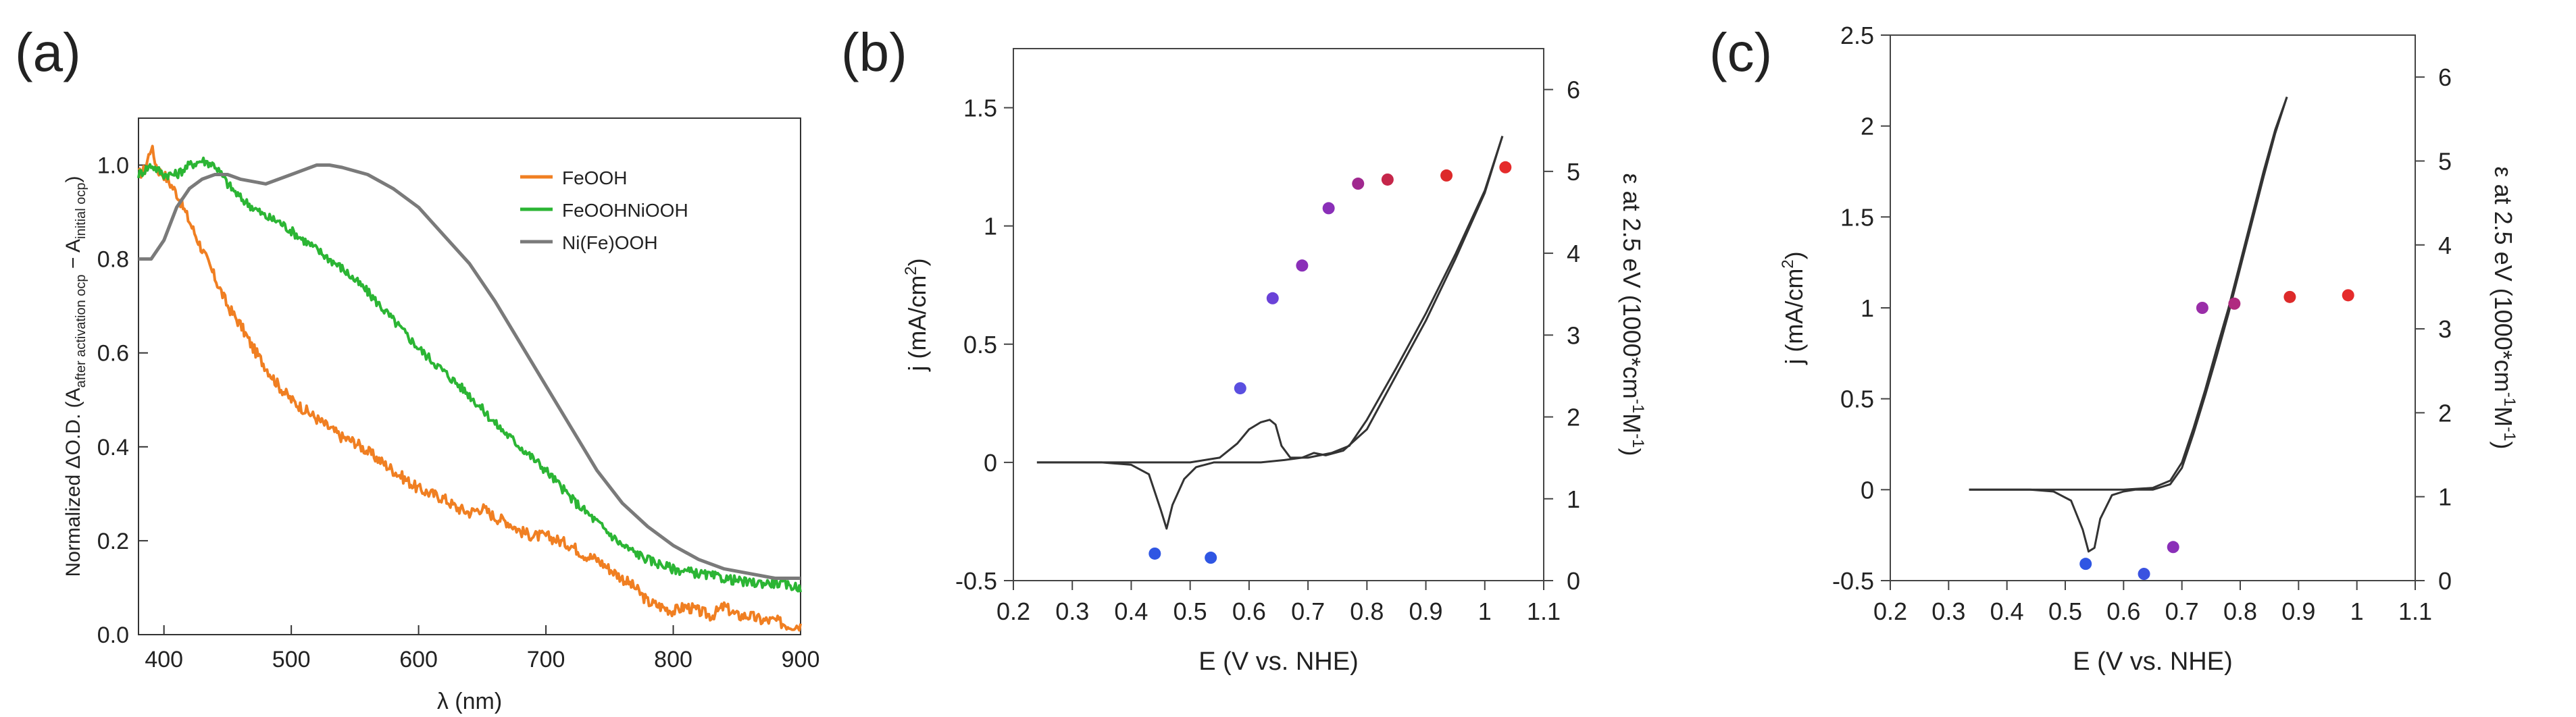  What do you see at coordinates (625, 210) in the screenshot?
I see `legend-label: FeOOHNiOOH` at bounding box center [625, 210].